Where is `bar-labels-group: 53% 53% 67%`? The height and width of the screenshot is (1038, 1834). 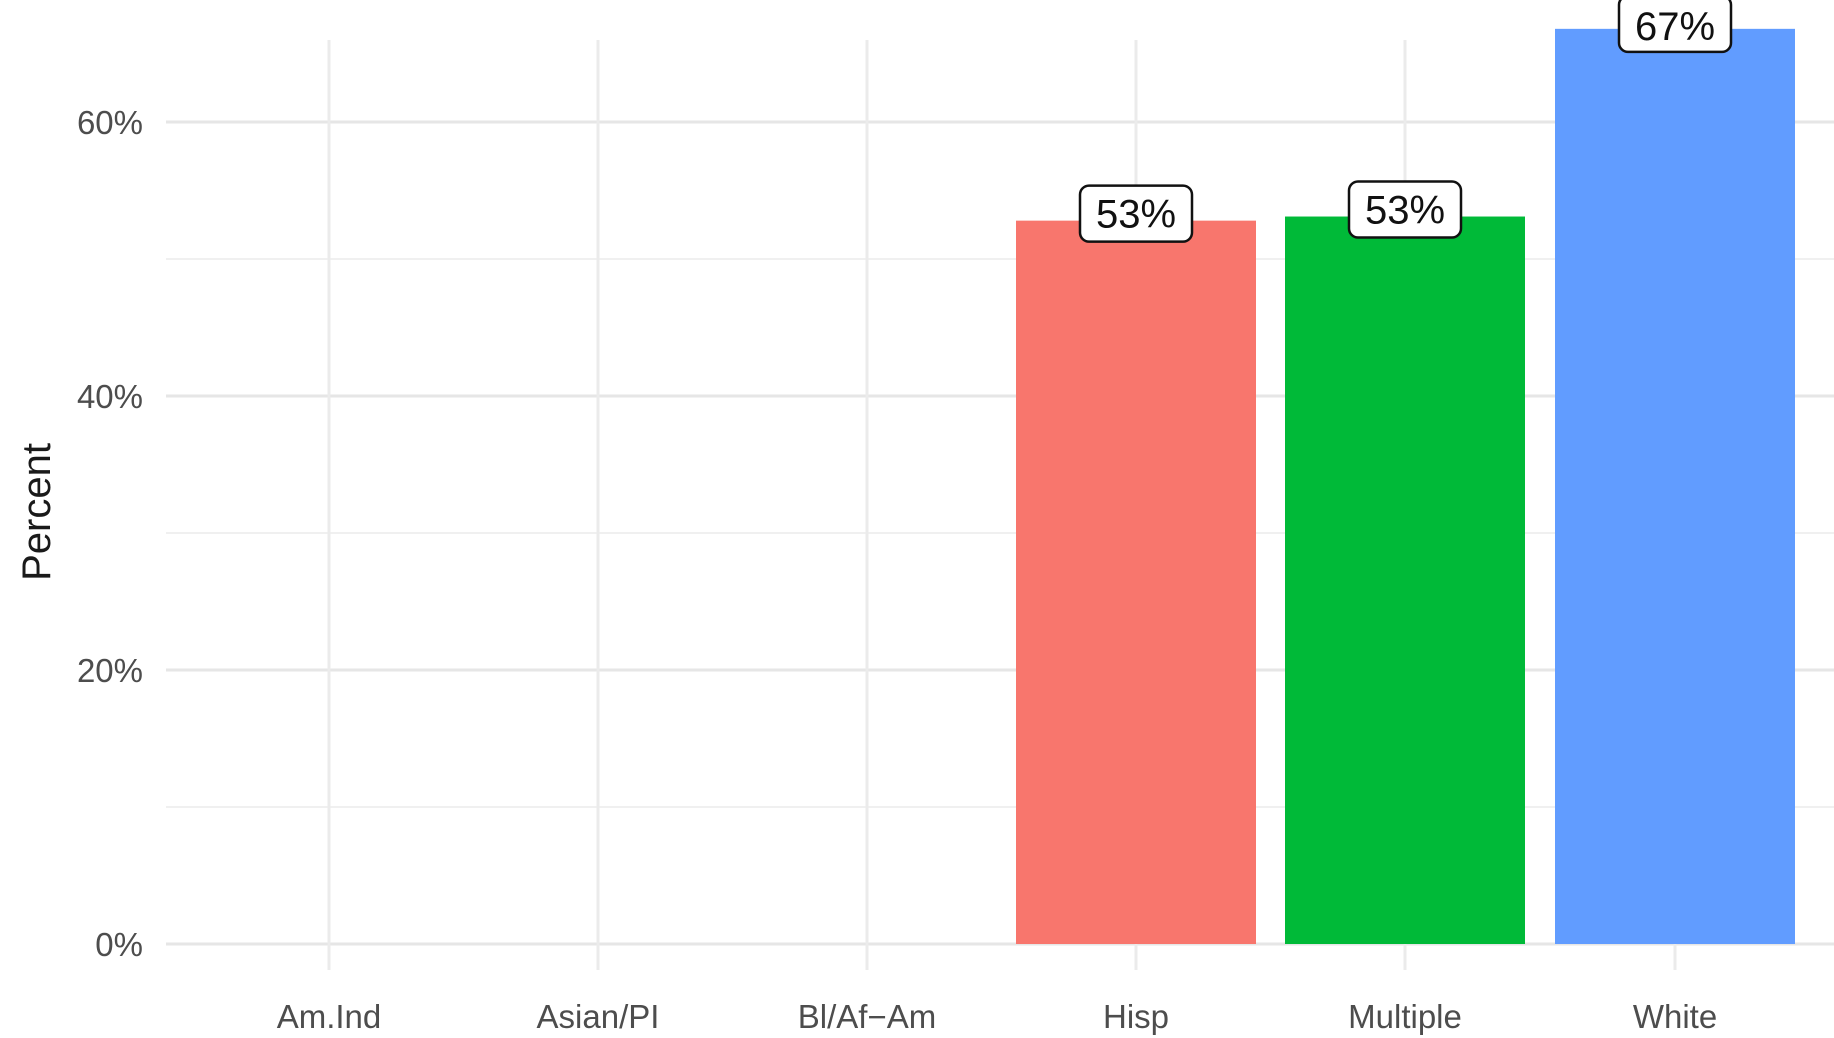 bar-labels-group: 53% 53% 67% is located at coordinates (1405, 121).